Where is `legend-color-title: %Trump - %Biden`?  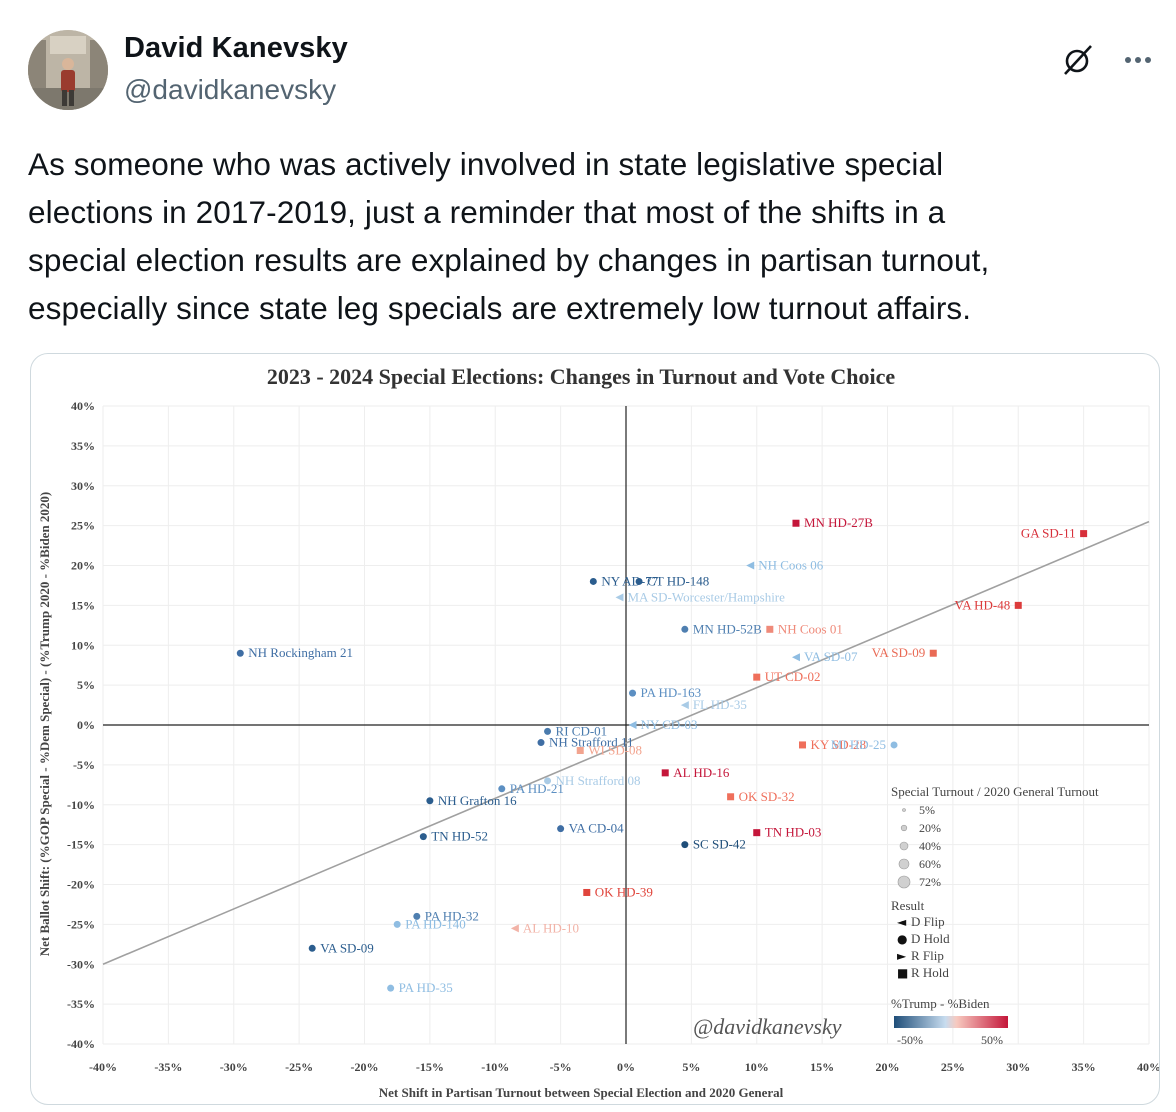
legend-color-title: %Trump - %Biden is located at coordinates (940, 1003).